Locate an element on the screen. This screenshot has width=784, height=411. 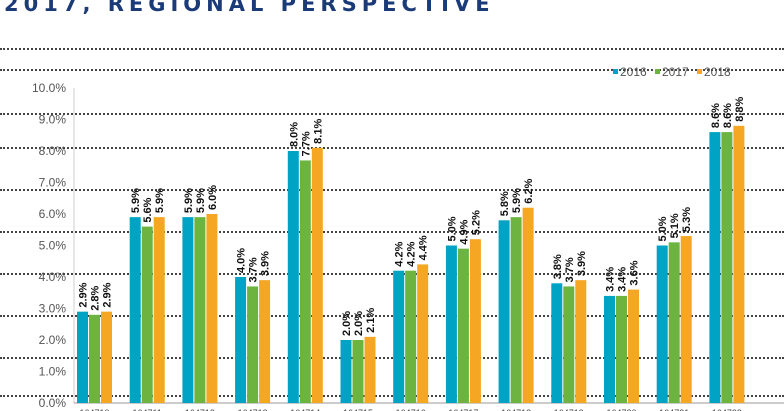
y-tick-label: 8.0% is located at coordinates (53, 151).